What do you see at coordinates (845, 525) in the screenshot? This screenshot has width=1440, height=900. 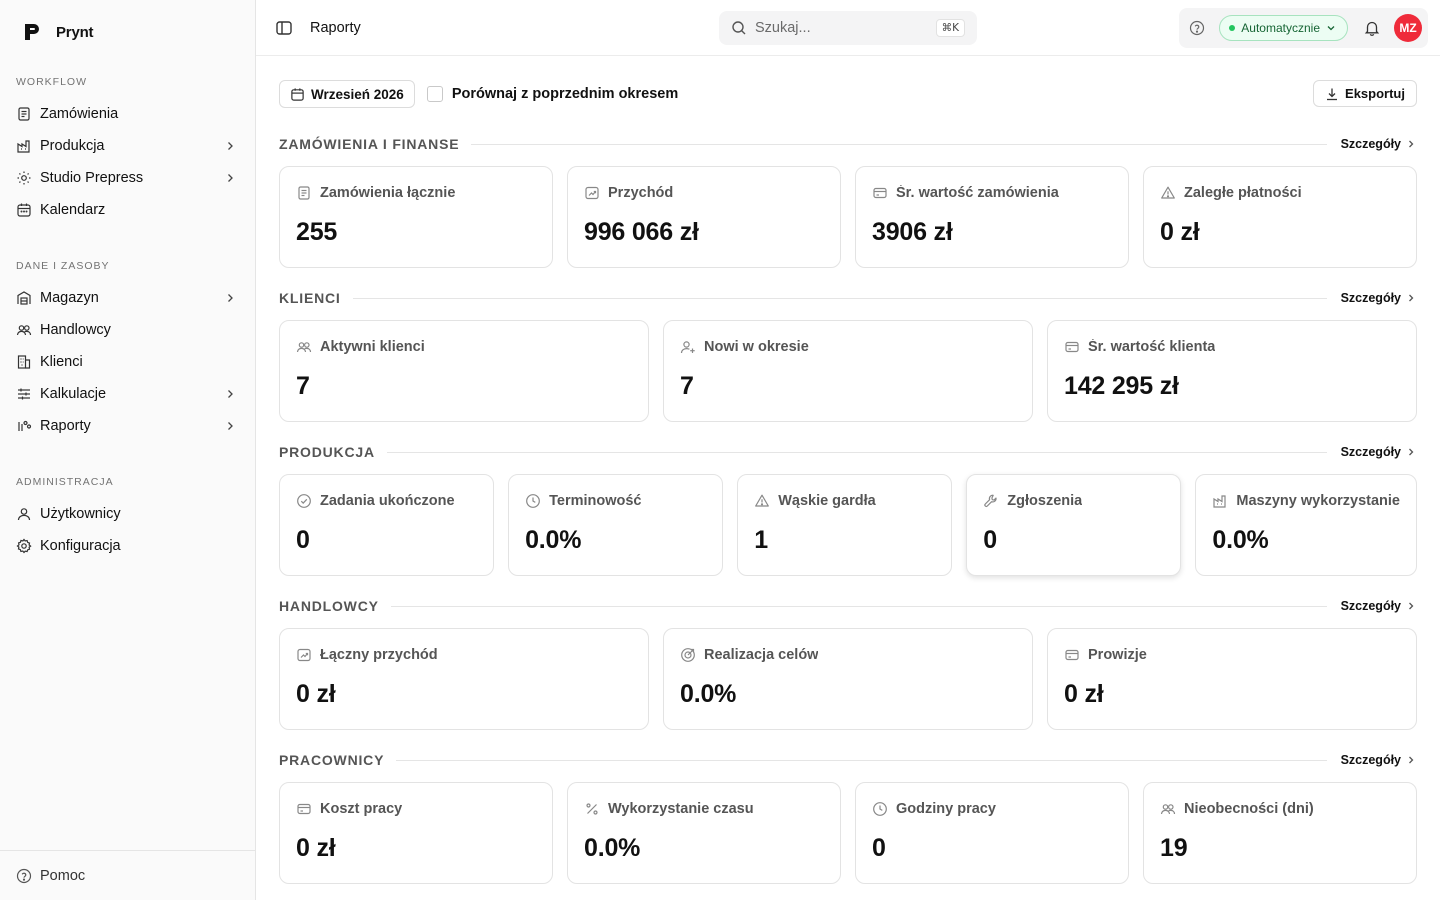 I see `kpi-card-waskie-gardla: Wąskie gardła 1` at bounding box center [845, 525].